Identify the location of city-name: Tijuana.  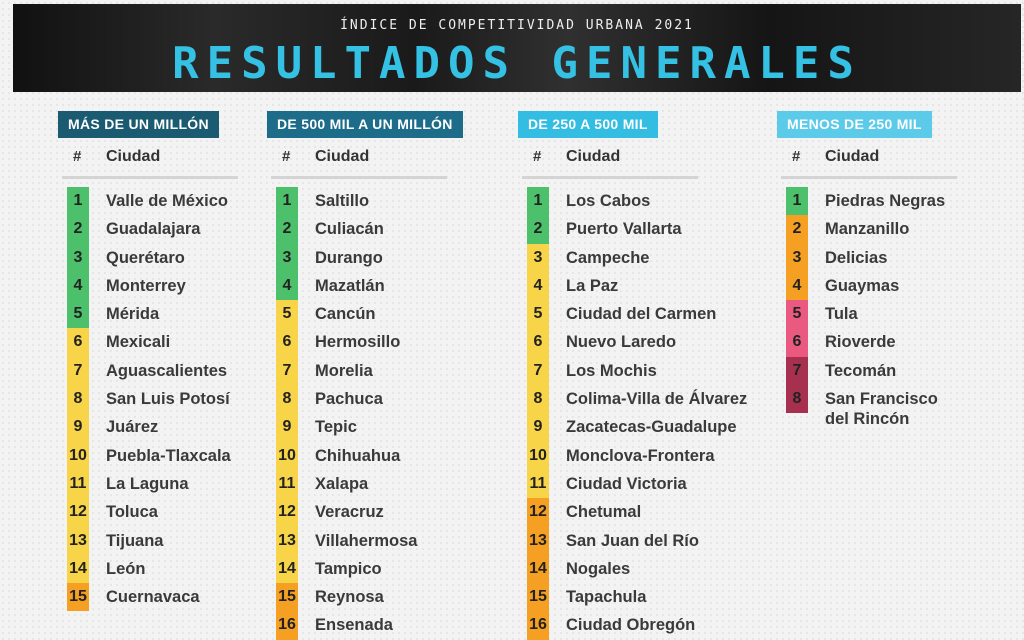
(135, 540).